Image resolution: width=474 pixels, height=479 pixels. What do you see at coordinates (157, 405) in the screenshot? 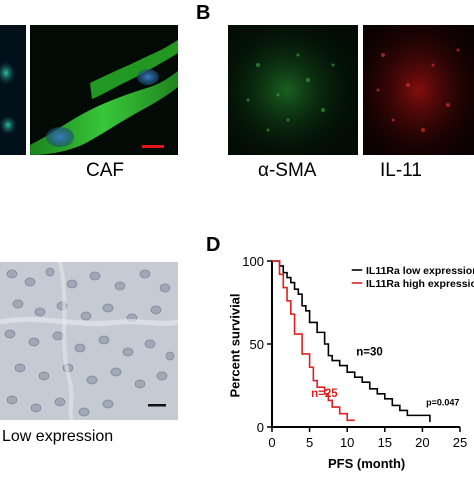
I see `ihc-scale-bar` at bounding box center [157, 405].